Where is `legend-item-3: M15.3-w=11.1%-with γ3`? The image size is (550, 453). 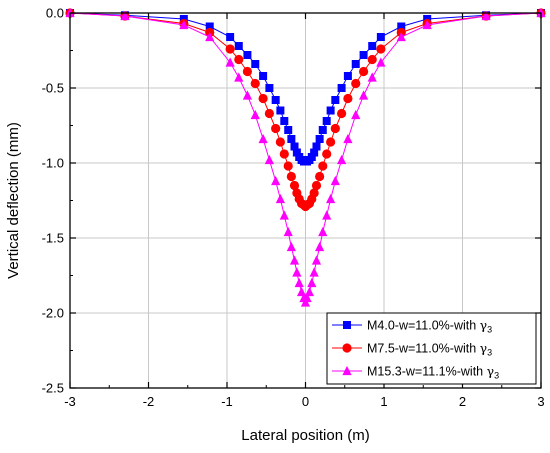 legend-item-3: M15.3-w=11.1%-with γ3 is located at coordinates (415, 372).